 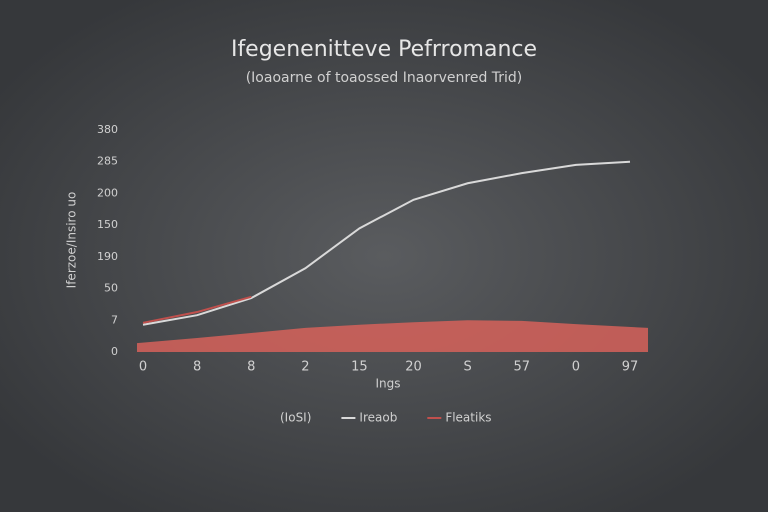 I want to click on x-tick-label: 97, so click(x=630, y=367).